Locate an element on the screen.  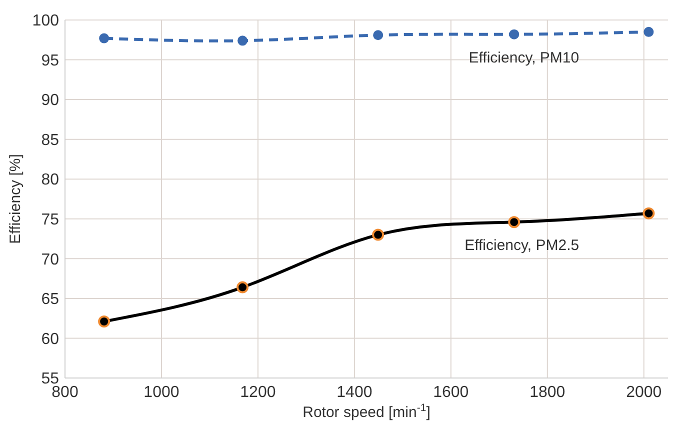
x-axis-title: Rotor speed [min$^{-1}$] is located at coordinates (366, 411).